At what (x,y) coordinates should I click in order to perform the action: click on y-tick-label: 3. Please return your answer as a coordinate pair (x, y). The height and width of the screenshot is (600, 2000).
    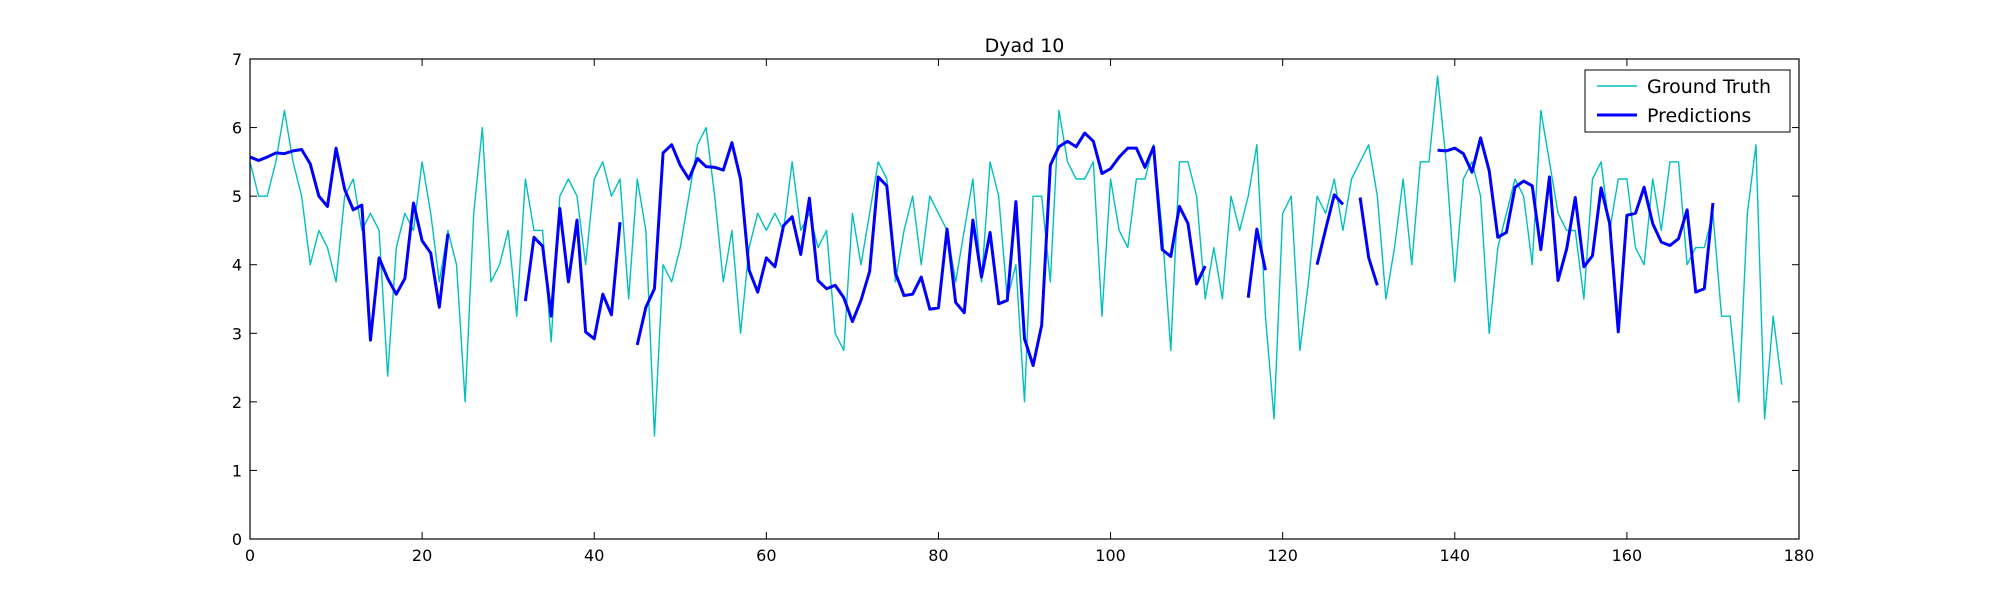
    Looking at the image, I should click on (237, 333).